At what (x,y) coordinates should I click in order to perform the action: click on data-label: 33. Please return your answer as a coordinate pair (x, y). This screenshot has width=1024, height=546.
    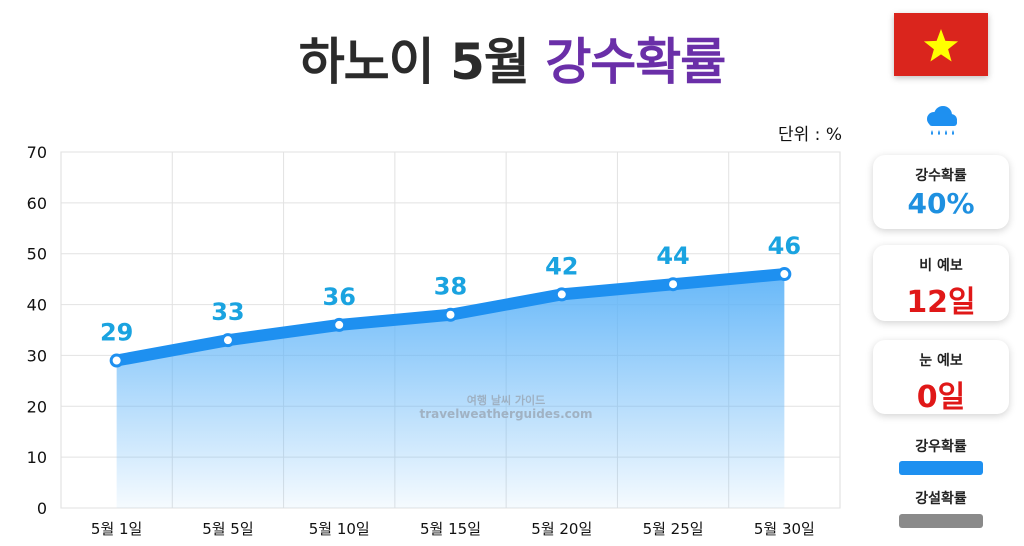
    Looking at the image, I should click on (227, 312).